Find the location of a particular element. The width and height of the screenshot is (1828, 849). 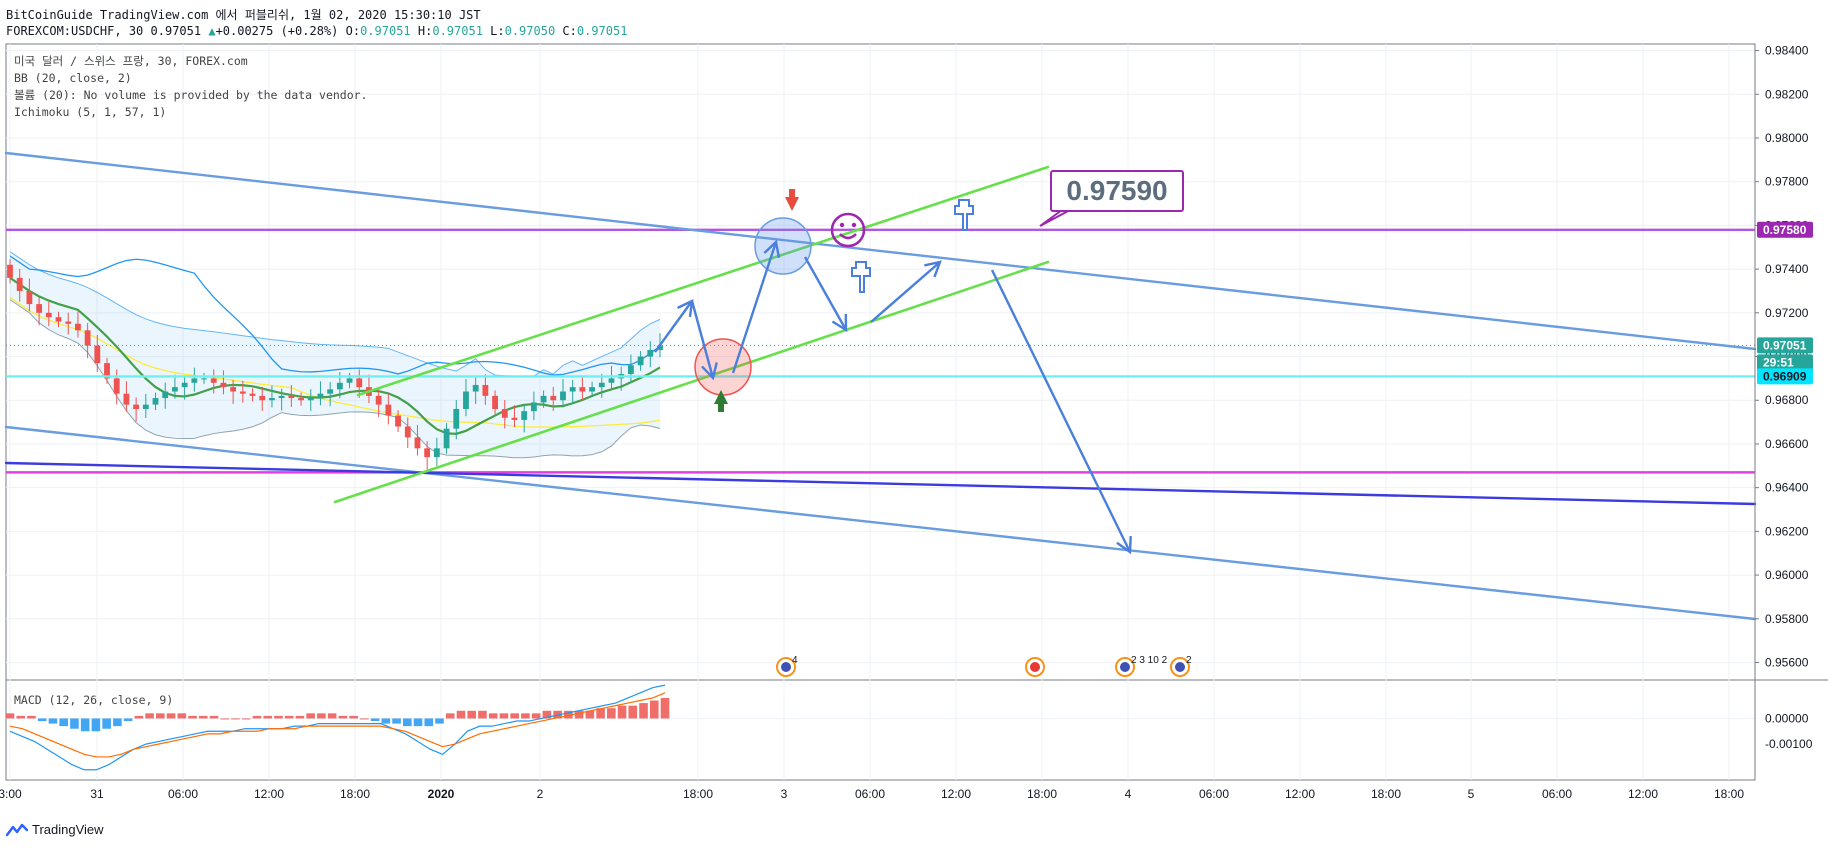

drawings-back is located at coordinates (335, 355).